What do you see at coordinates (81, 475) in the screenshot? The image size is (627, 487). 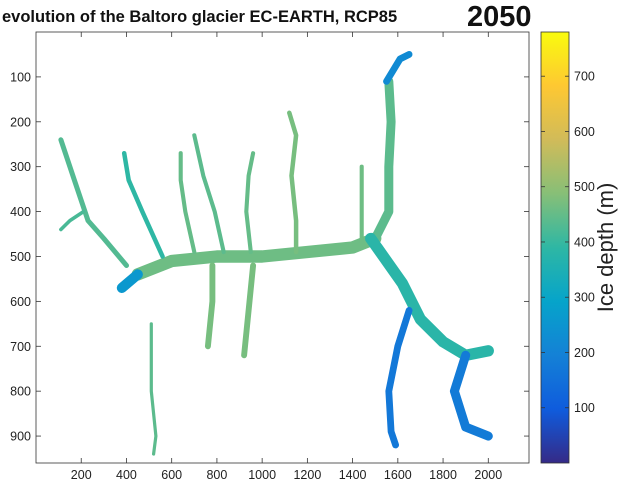 I see `x-tick-label: 200` at bounding box center [81, 475].